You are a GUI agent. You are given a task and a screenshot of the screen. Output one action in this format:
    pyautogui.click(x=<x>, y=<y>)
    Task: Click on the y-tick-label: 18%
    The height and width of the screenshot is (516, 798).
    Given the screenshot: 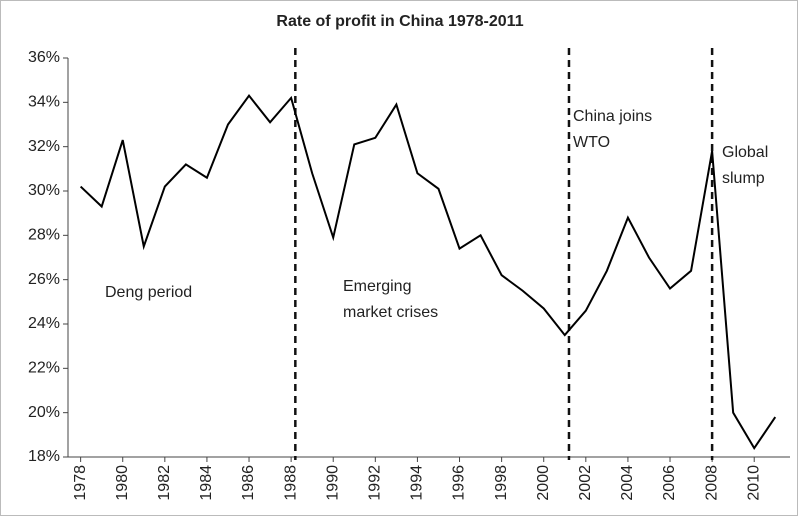 What is the action you would take?
    pyautogui.click(x=44, y=456)
    